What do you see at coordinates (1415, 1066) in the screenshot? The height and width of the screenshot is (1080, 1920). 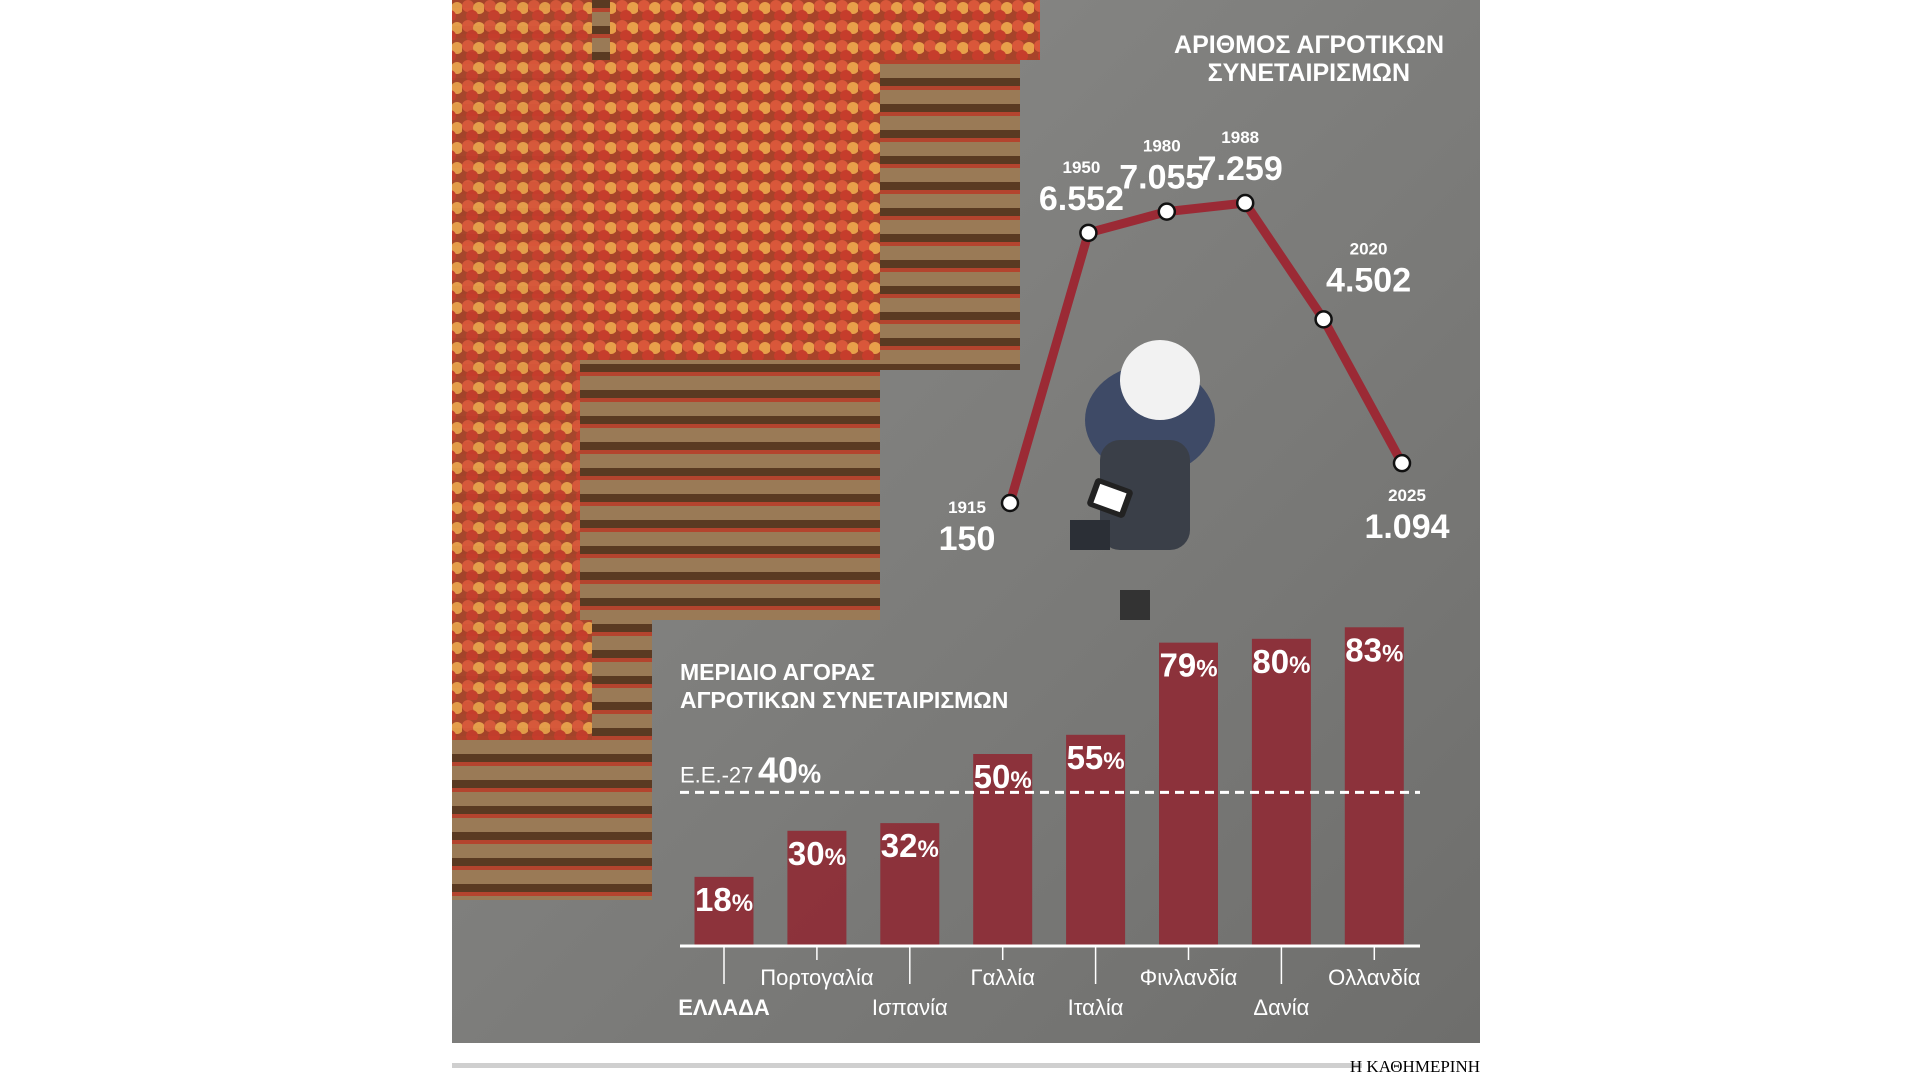 I see `publisher-logo: Η ΚΑΘΗΜΕΡΙΝΗ` at bounding box center [1415, 1066].